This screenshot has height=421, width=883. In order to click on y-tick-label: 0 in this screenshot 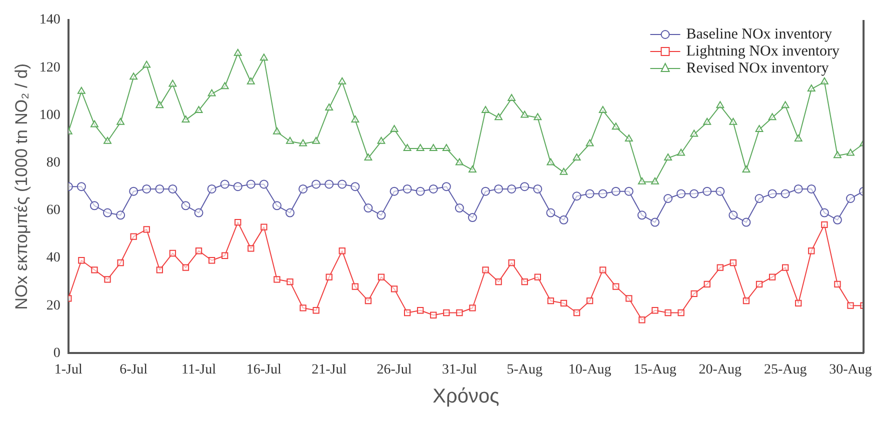, I will do `click(56, 353)`.